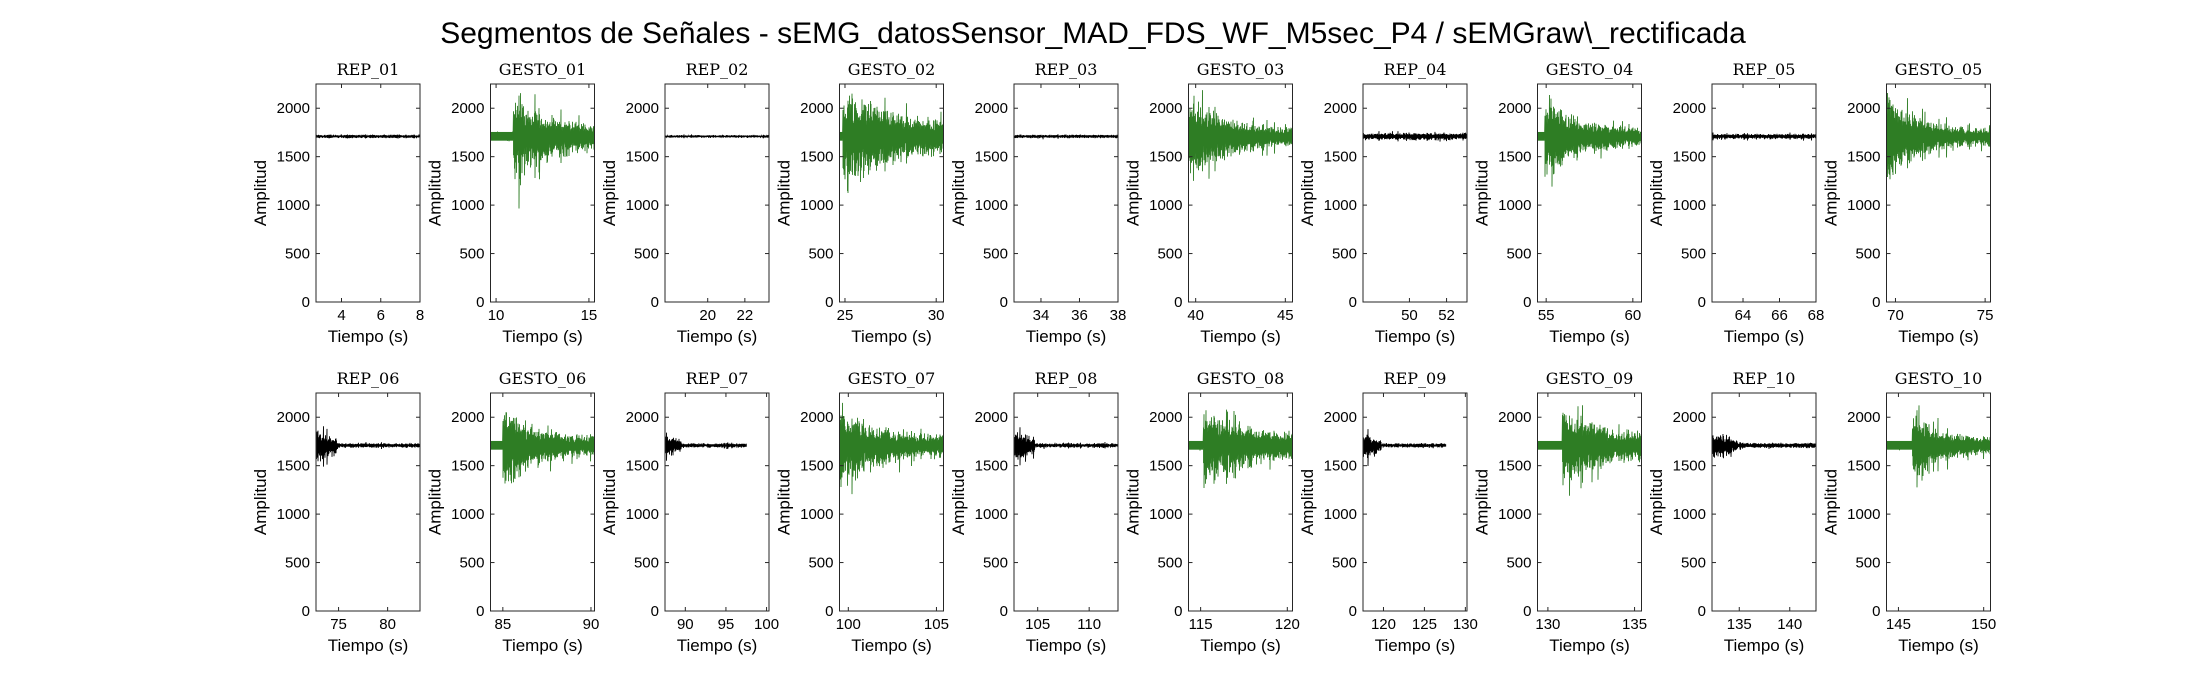  I want to click on subplot-title: GESTO_02, so click(892, 69).